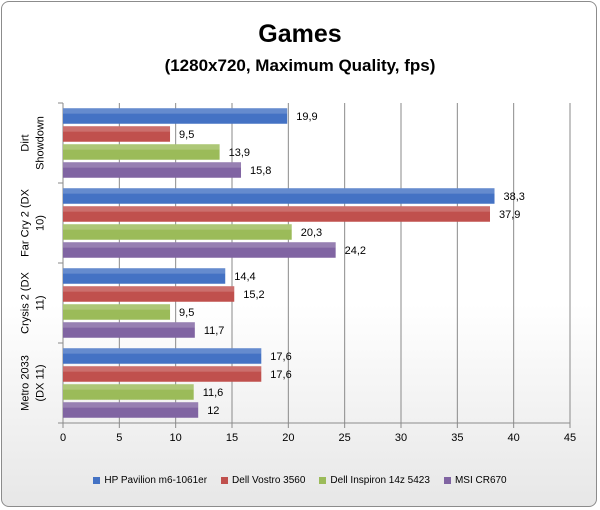 The height and width of the screenshot is (510, 600). I want to click on legend-label: Dell Vostro 3560, so click(269, 480).